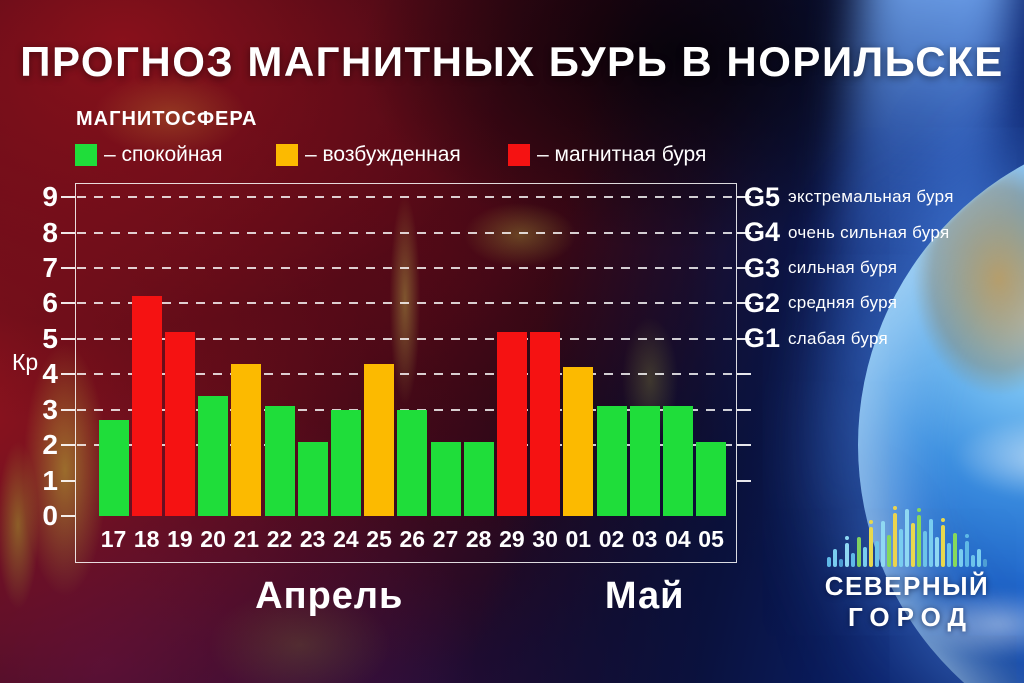 This screenshot has width=1024, height=683. Describe the element at coordinates (762, 232) in the screenshot. I see `g-index: G4` at that location.